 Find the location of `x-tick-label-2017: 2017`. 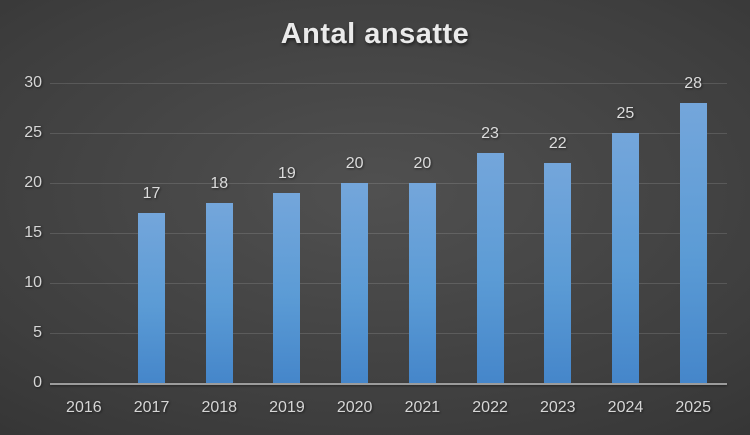

x-tick-label-2017: 2017 is located at coordinates (151, 407).